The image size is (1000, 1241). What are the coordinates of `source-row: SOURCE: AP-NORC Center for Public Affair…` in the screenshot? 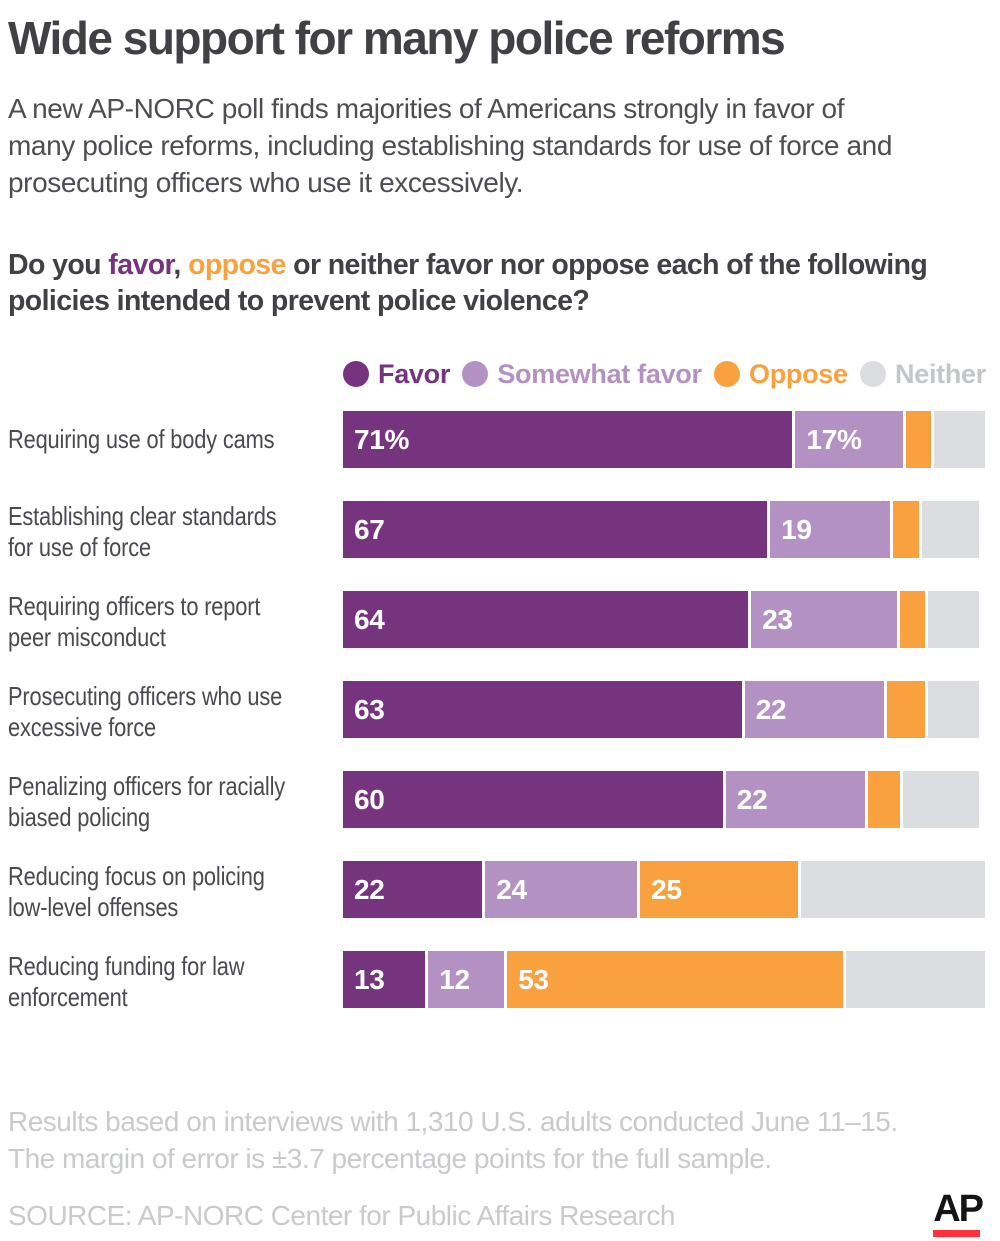 It's located at (497, 1212).